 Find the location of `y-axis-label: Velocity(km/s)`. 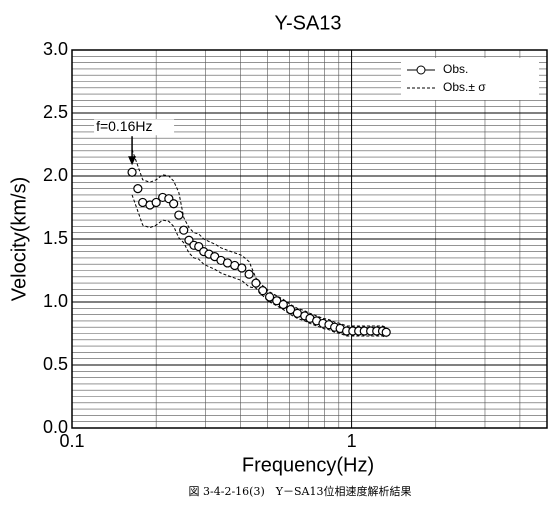

y-axis-label: Velocity(km/s) is located at coordinates (19, 239).